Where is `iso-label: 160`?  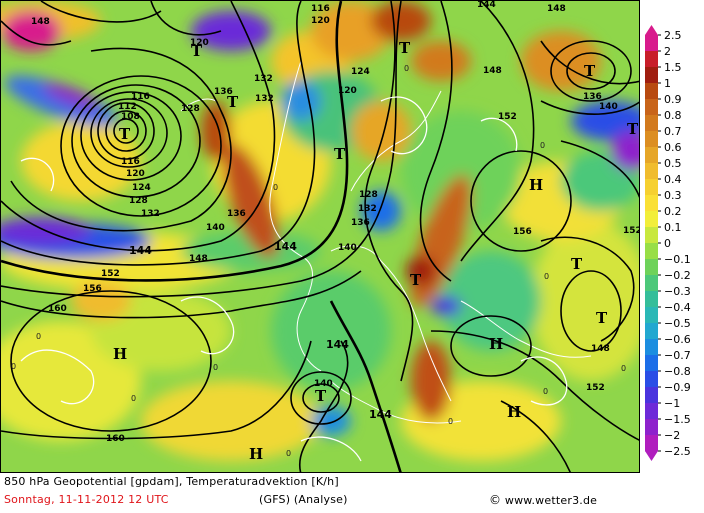
iso-label: 160 is located at coordinates (57, 309).